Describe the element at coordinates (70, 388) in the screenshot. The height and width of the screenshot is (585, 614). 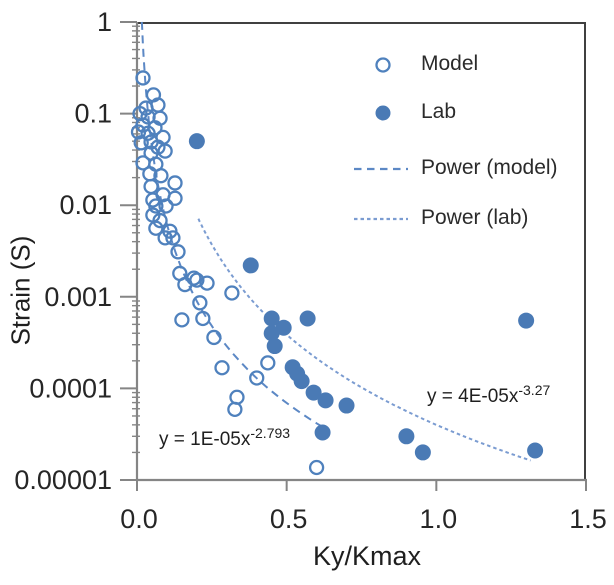
I see `y-tick-label: 0.0001` at that location.